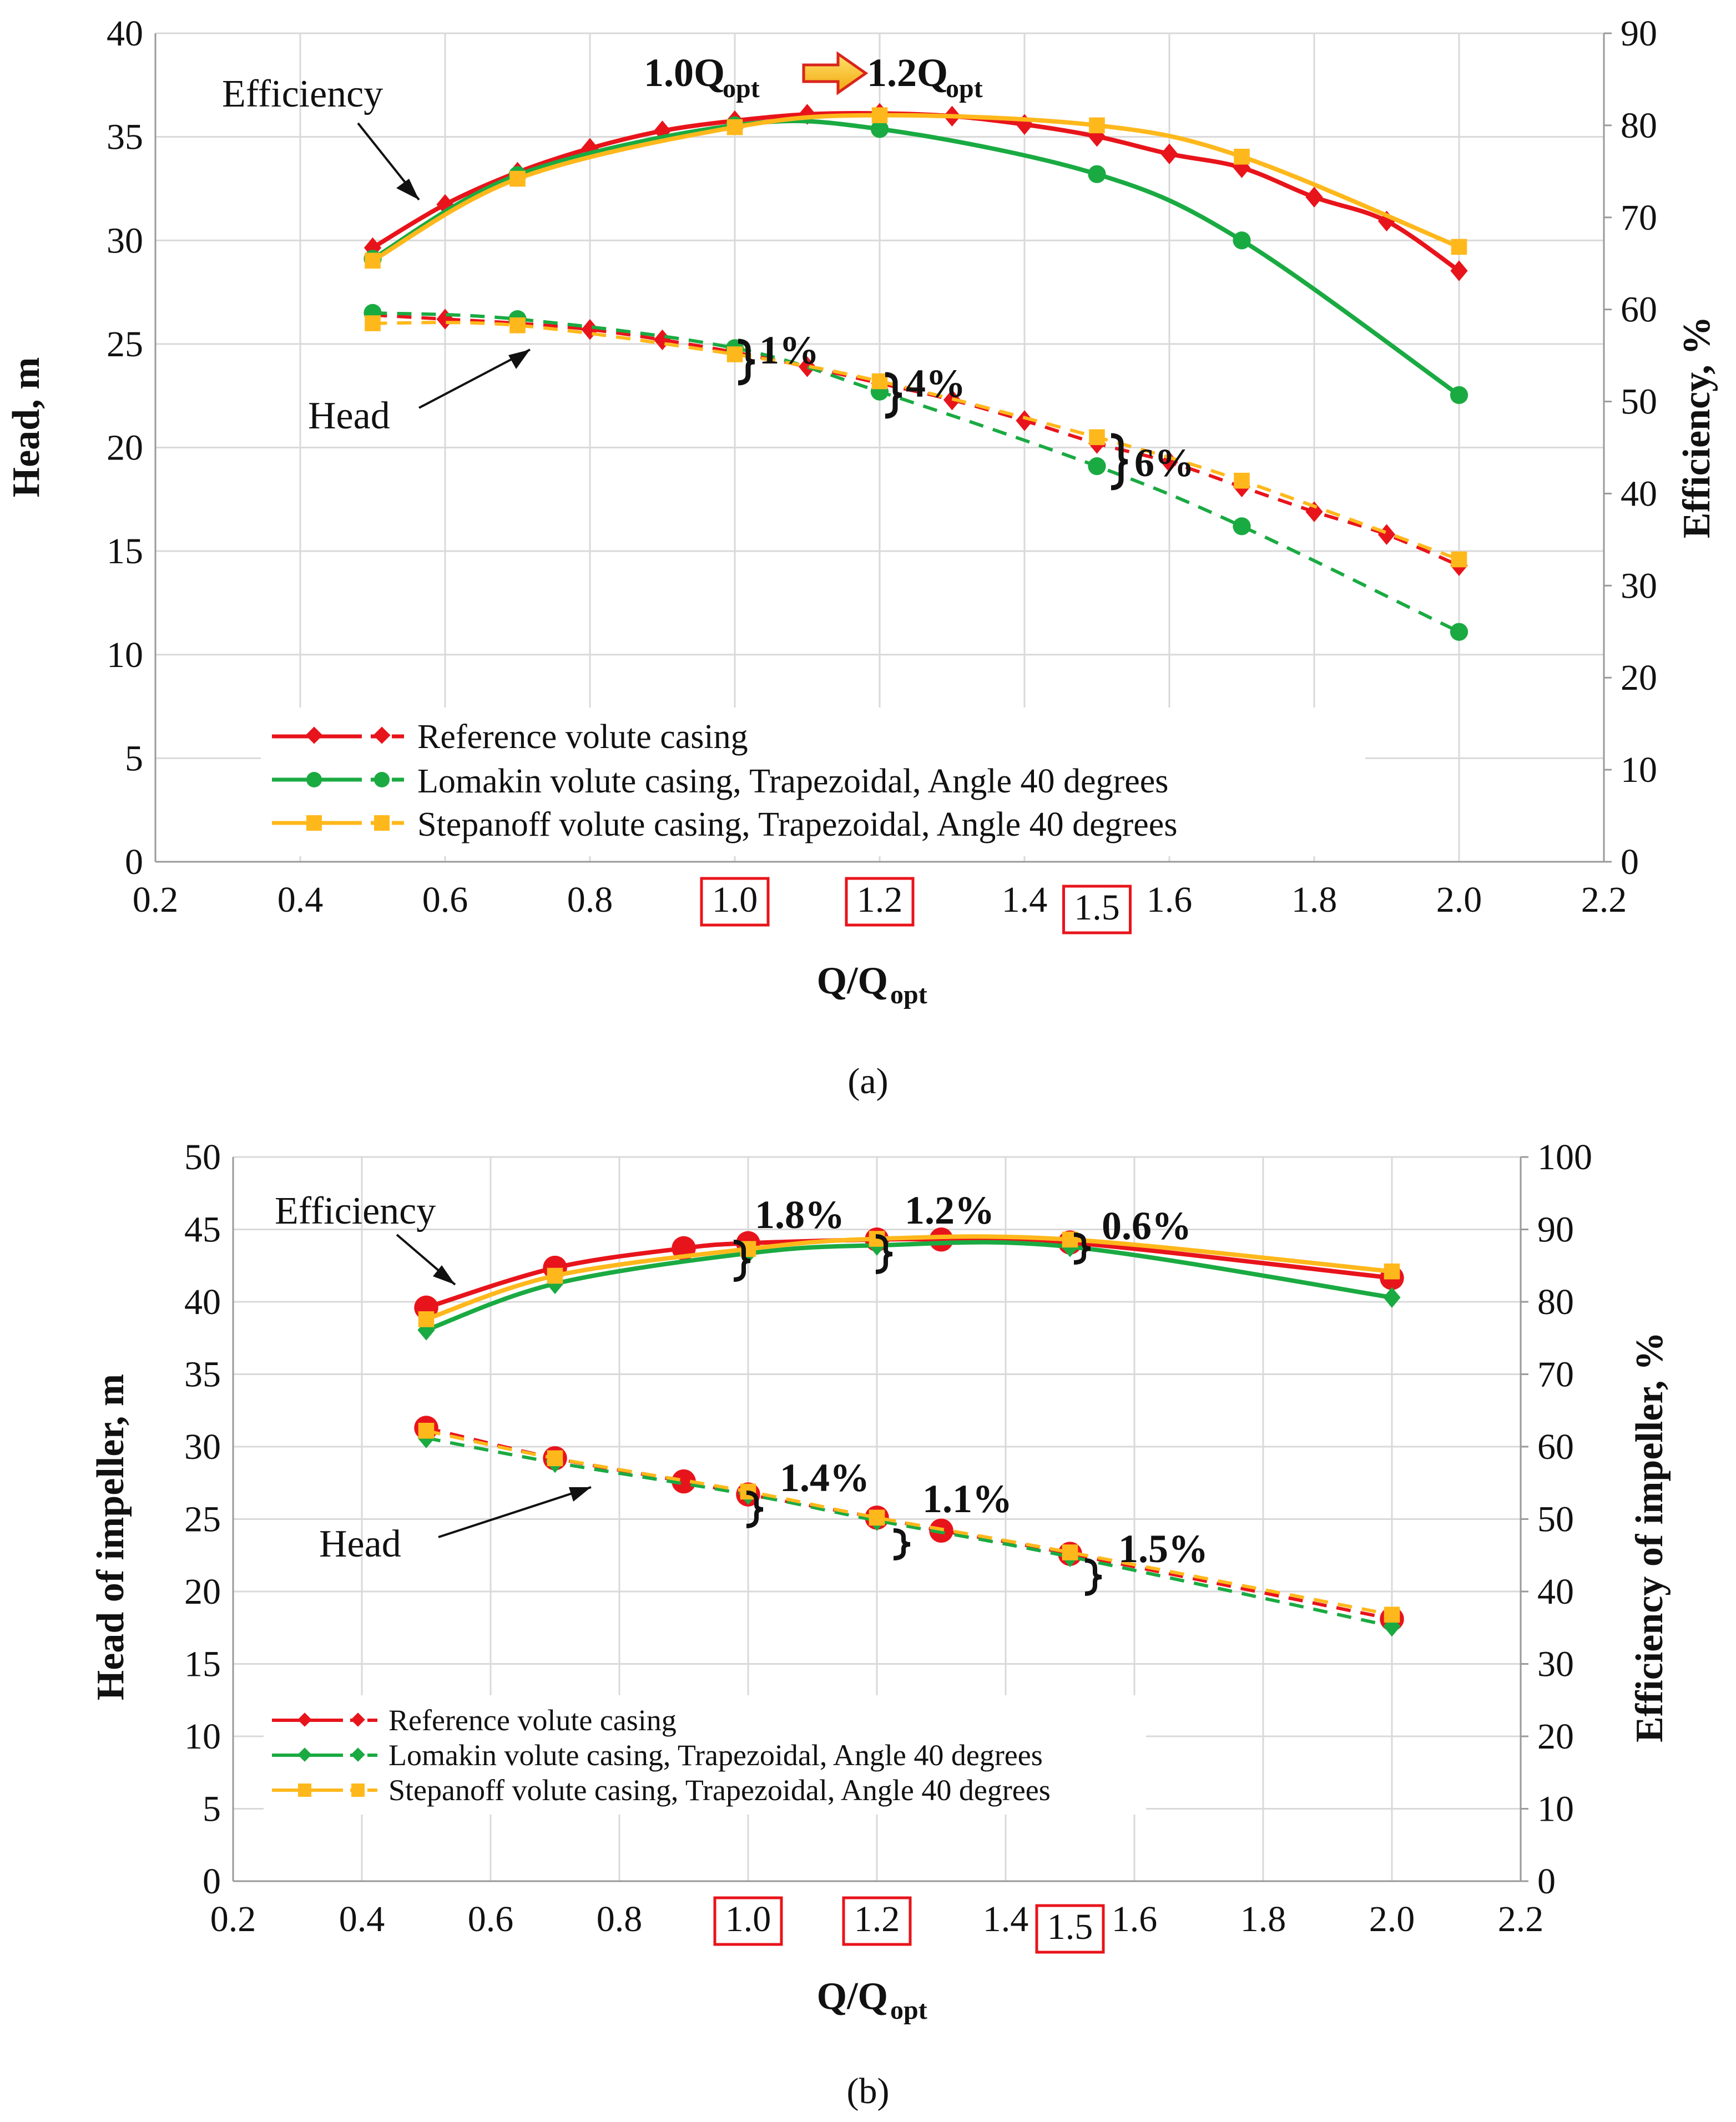  Describe the element at coordinates (853, 1996) in the screenshot. I see `chart-b-xlabel: Q/Q` at that location.